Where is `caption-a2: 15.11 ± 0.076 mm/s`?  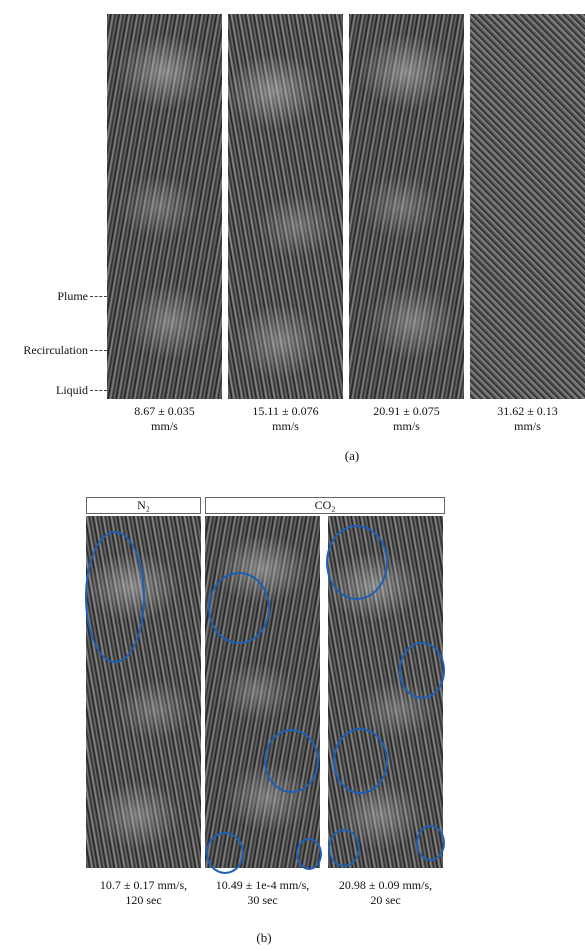 caption-a2: 15.11 ± 0.076 mm/s is located at coordinates (285, 419).